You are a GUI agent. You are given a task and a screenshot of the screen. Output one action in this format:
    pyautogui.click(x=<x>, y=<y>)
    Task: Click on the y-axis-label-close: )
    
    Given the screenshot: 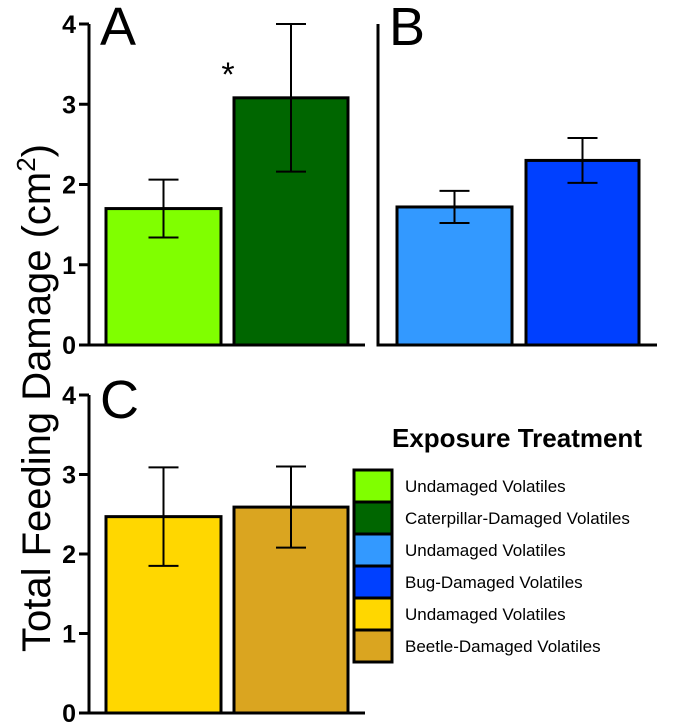 What is the action you would take?
    pyautogui.click(x=37, y=150)
    